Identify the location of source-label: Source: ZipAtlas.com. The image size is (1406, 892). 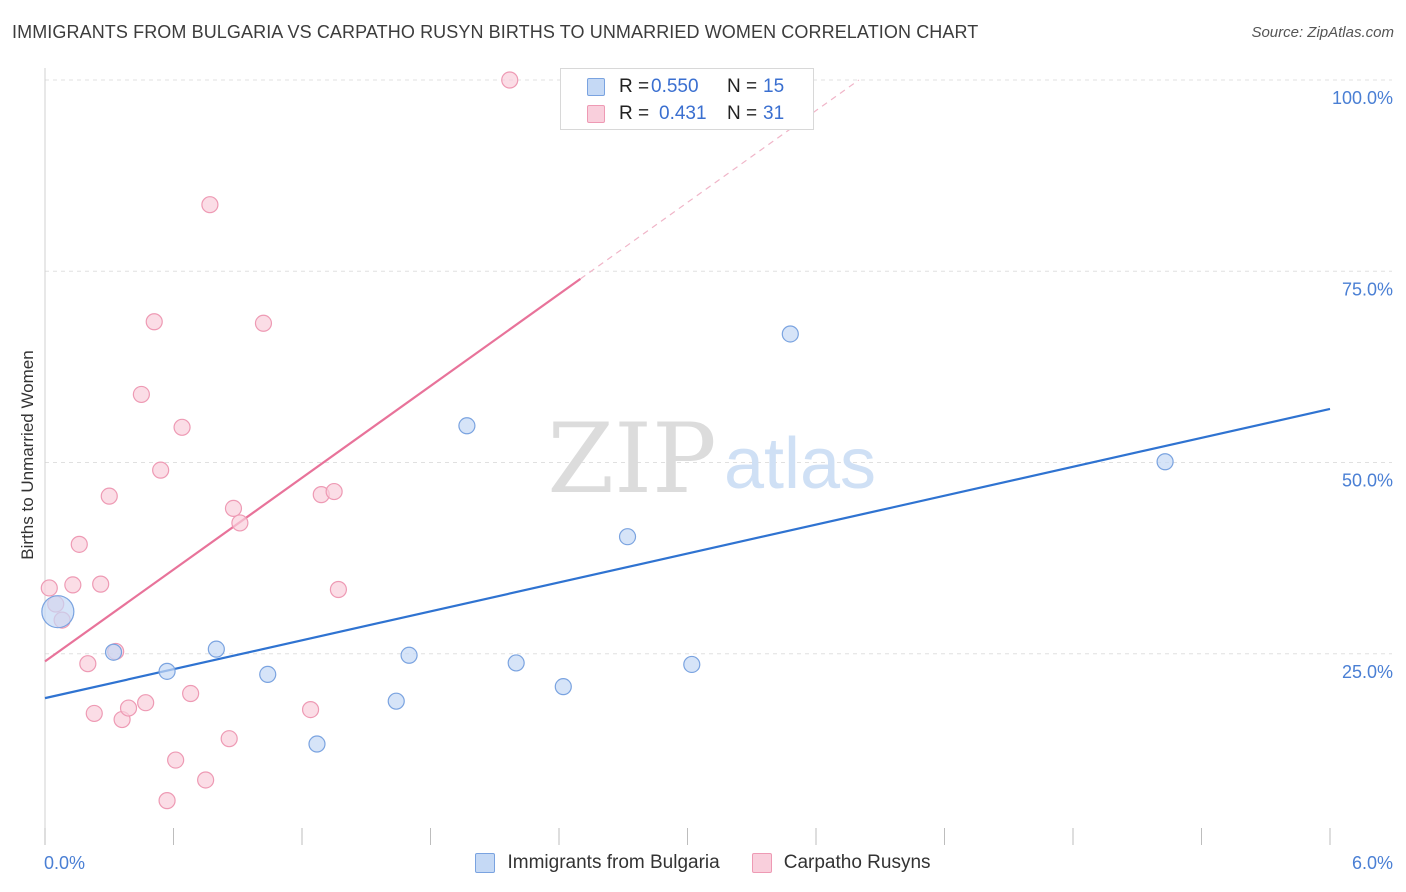
(1322, 32).